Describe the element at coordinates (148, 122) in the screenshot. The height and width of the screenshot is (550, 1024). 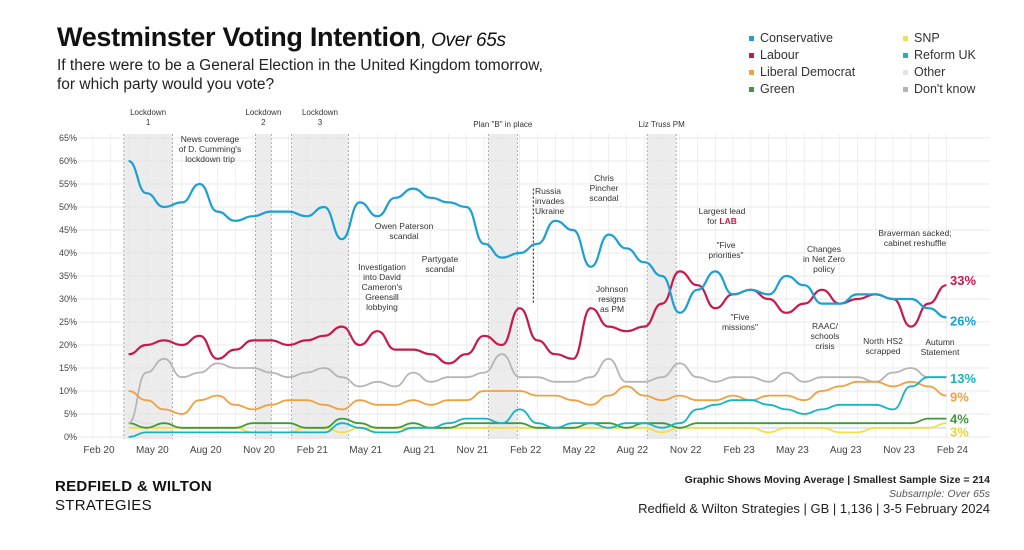
I see `period-label-line2: 1` at that location.